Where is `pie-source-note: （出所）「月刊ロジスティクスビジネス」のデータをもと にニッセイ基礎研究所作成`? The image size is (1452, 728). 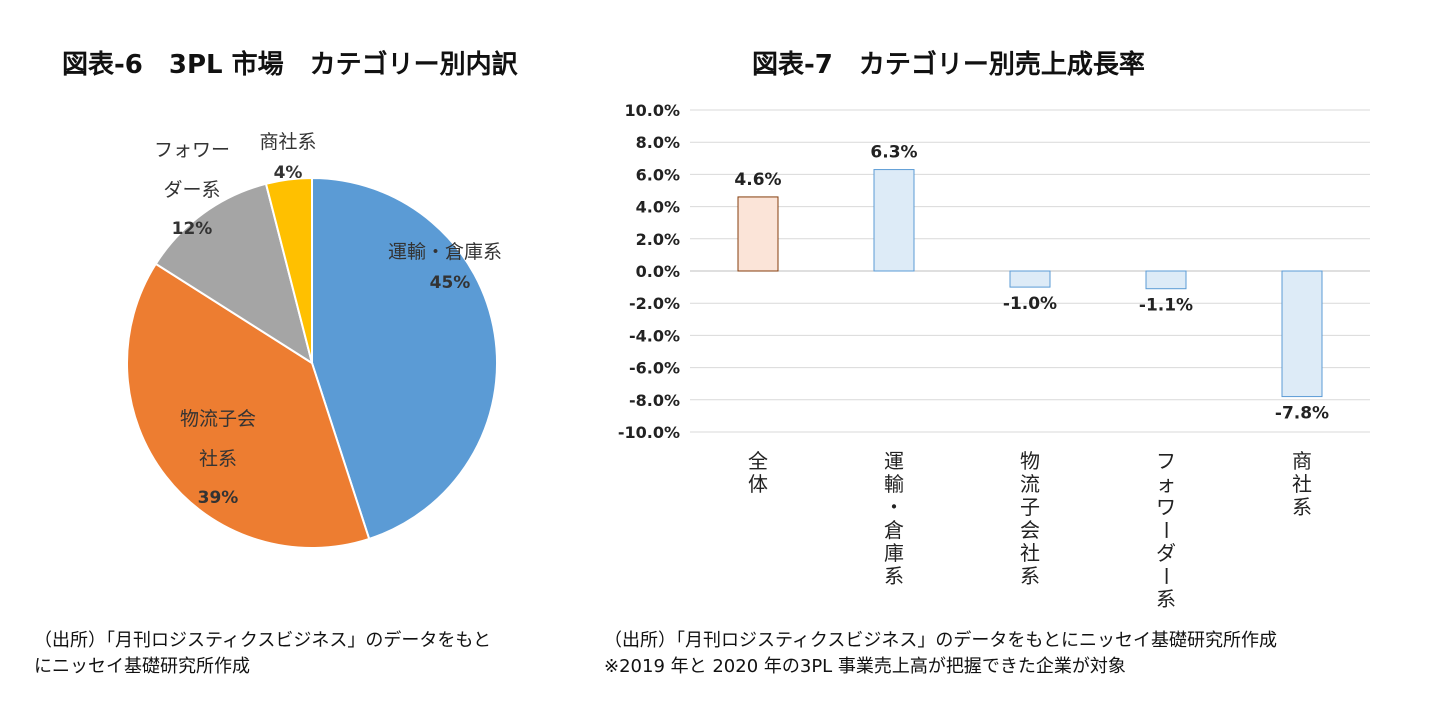
pie-source-note: （出所）「月刊ロジスティクスビジネス」のデータをもと にニッセイ基礎研究所作成 is located at coordinates (304, 654).